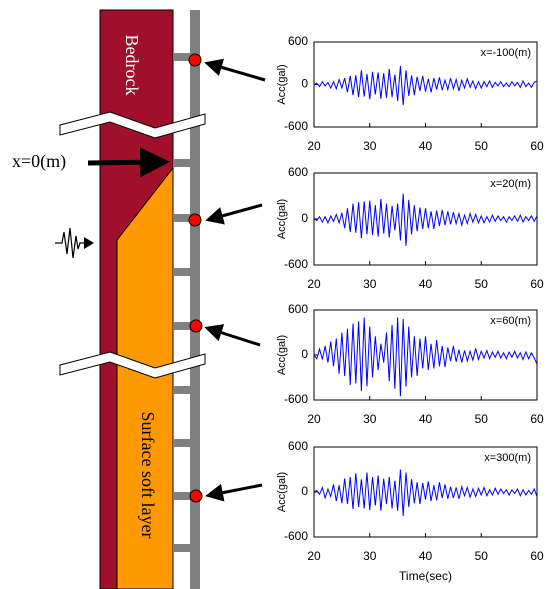 The image size is (546, 589). I want to click on bedrock-label: Bedrock, so click(132, 65).